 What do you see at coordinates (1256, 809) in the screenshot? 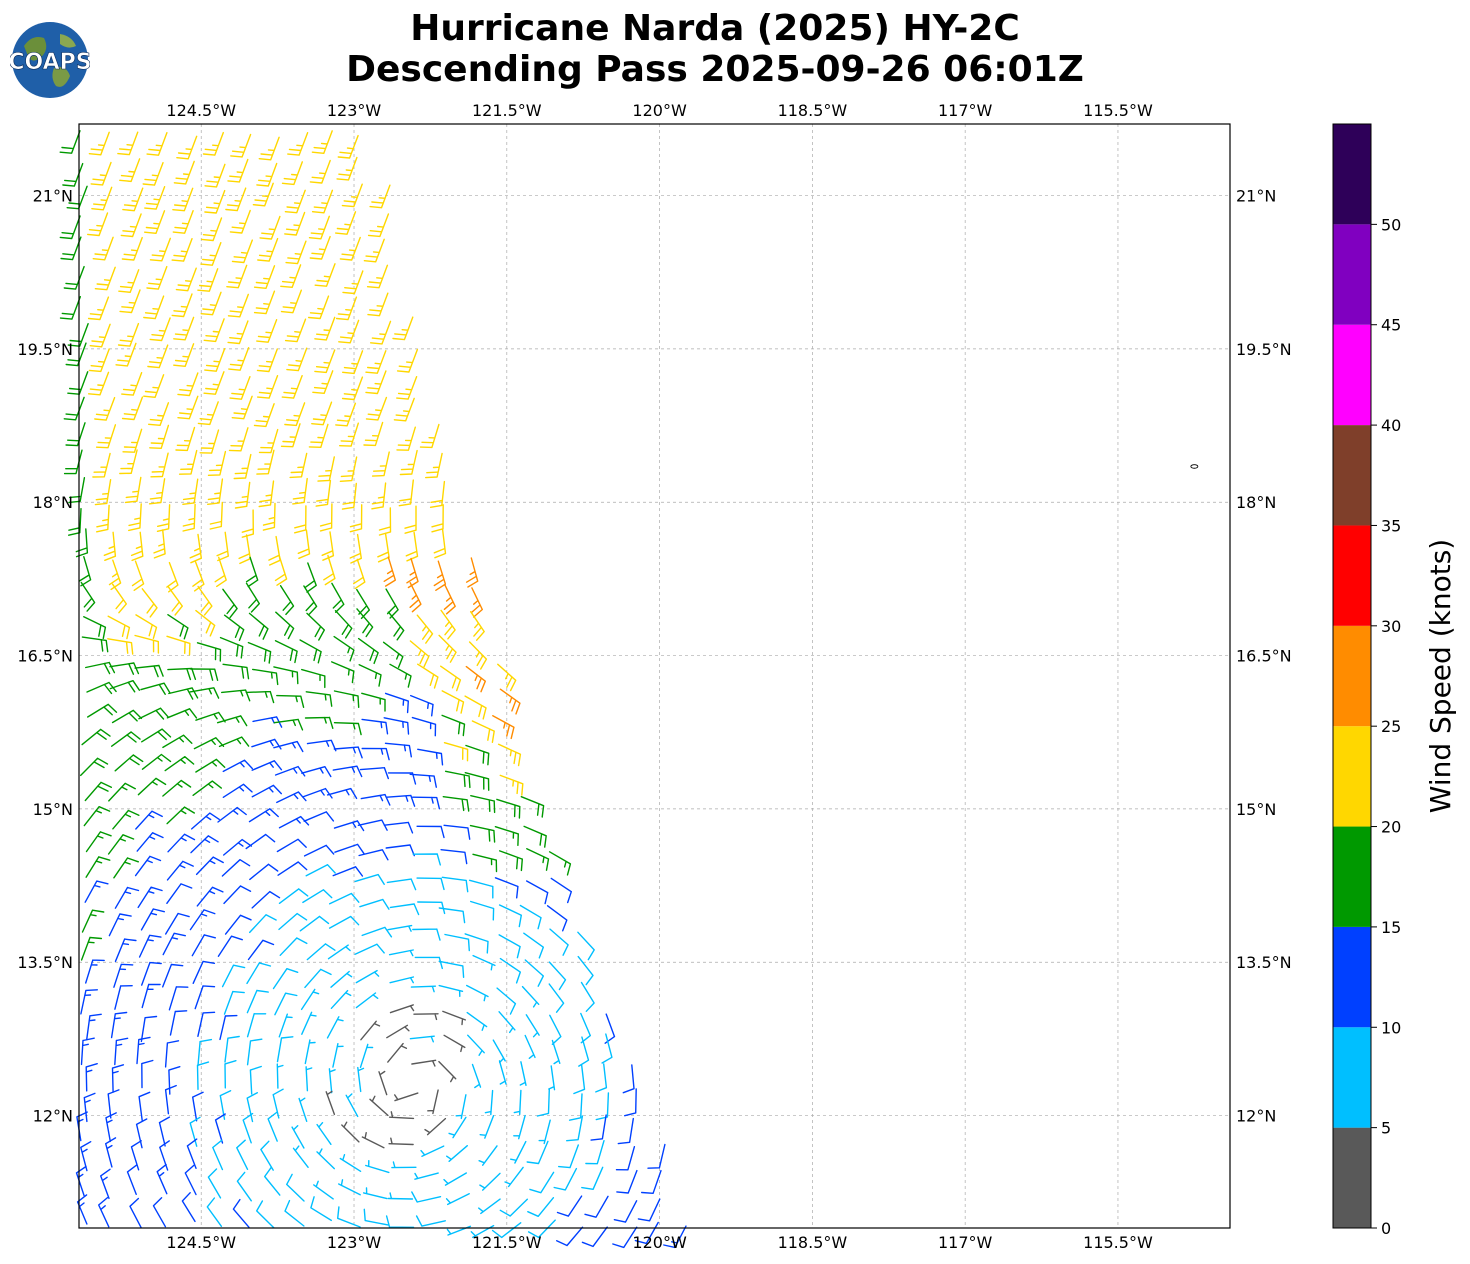
I see `y-tick-label-right: 15°N` at bounding box center [1256, 809].